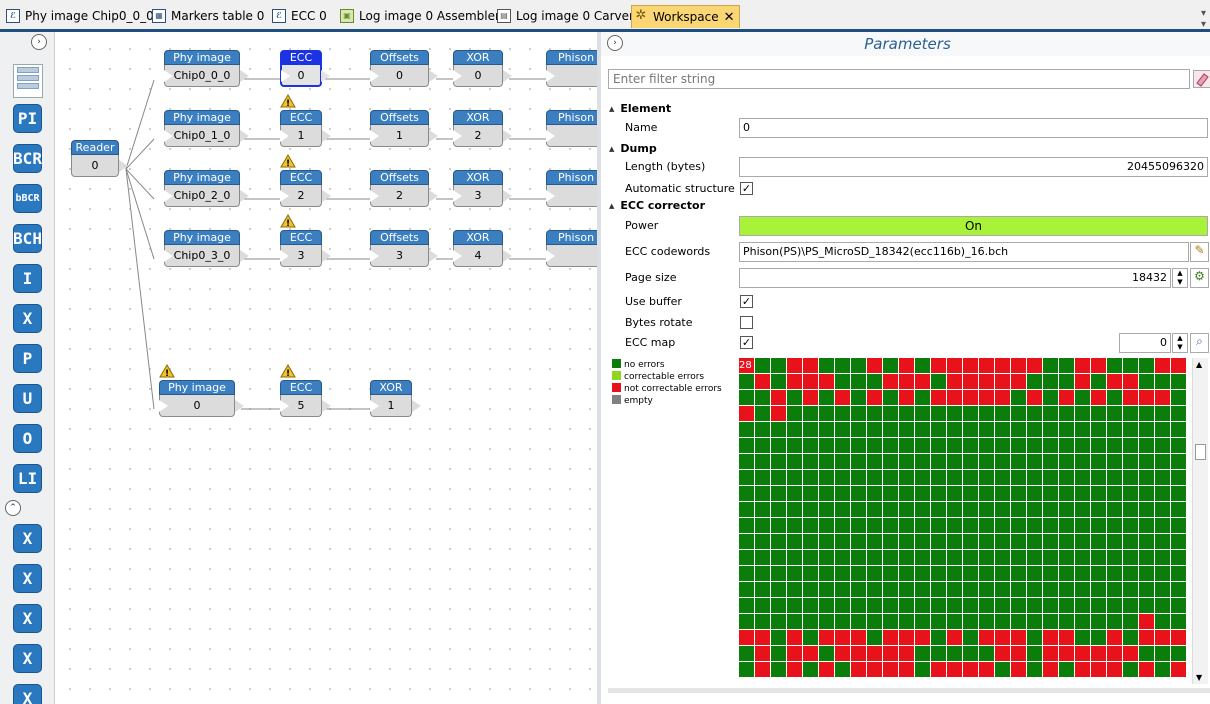 The width and height of the screenshot is (1210, 704). What do you see at coordinates (27, 158) in the screenshot?
I see `tool-bcr: BCR` at bounding box center [27, 158].